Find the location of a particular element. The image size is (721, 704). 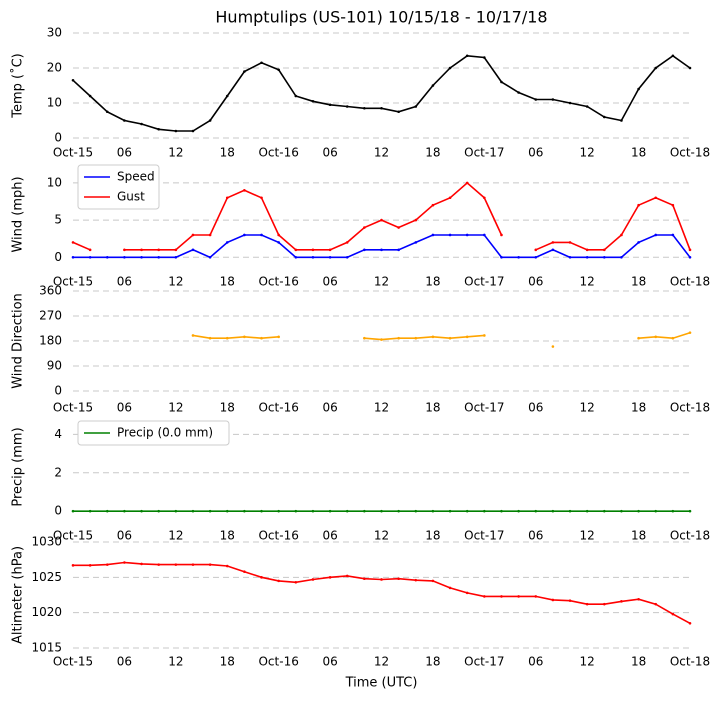

y-axis-label: Temp (˚C) is located at coordinates (18, 86).